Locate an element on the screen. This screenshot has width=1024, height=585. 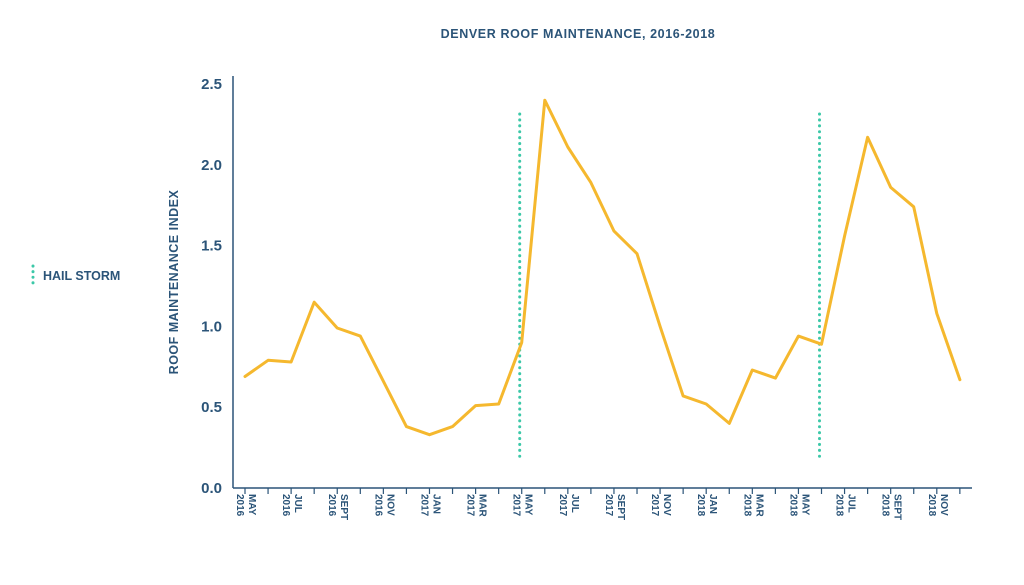
x-tick-label: MAY2018 is located at coordinates (798, 505).